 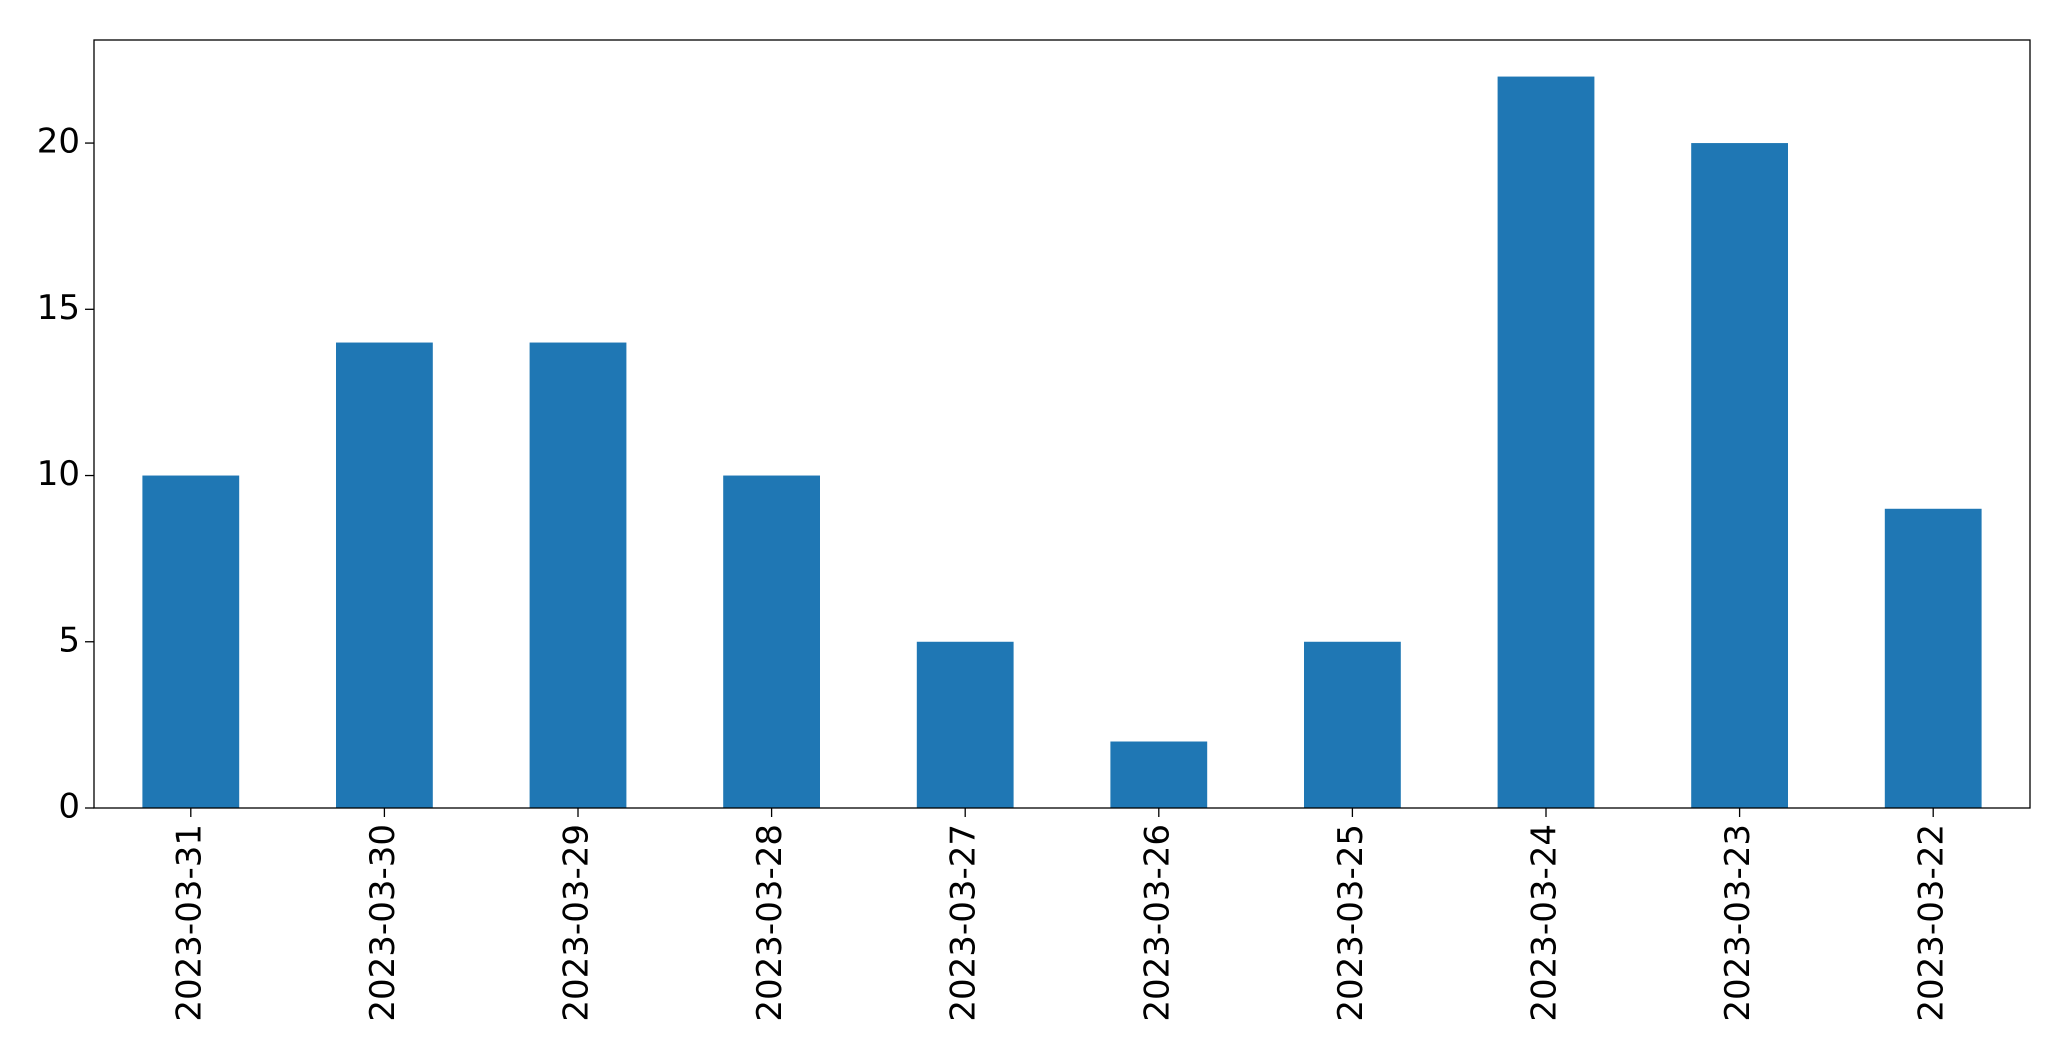 I want to click on y-tick-label: 20, so click(x=58, y=142).